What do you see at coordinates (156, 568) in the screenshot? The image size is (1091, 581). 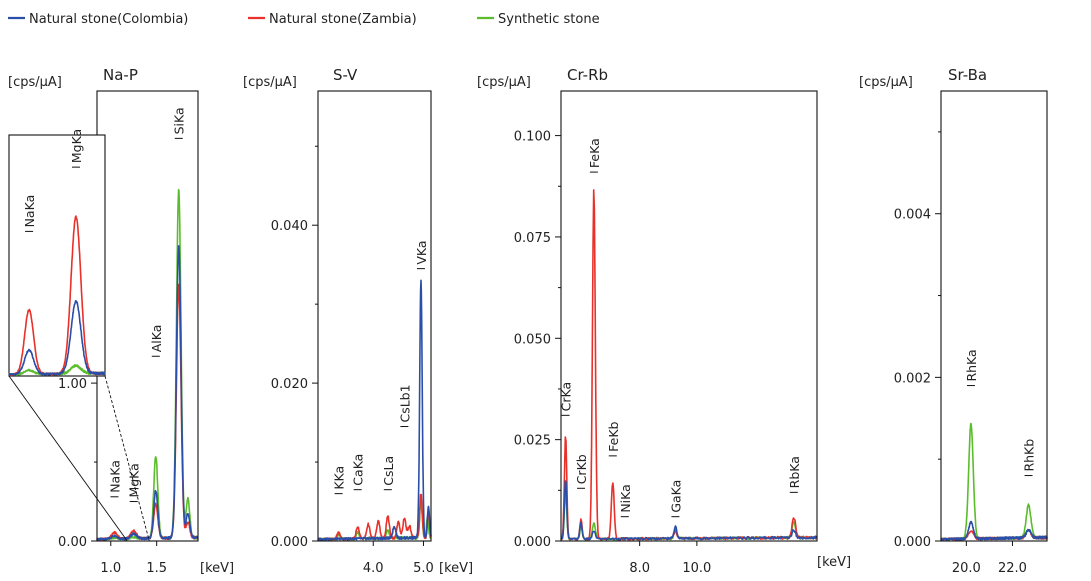 I see `x-tick-label: 1.5` at bounding box center [156, 568].